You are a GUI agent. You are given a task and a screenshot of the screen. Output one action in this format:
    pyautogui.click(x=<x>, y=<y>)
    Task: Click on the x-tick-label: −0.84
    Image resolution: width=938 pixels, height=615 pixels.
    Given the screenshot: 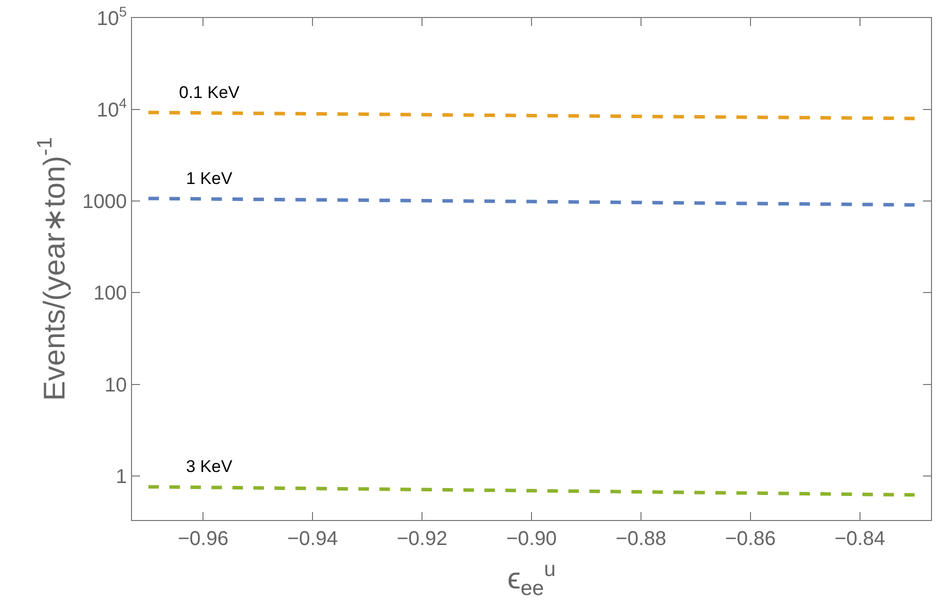 What is the action you would take?
    pyautogui.click(x=860, y=539)
    